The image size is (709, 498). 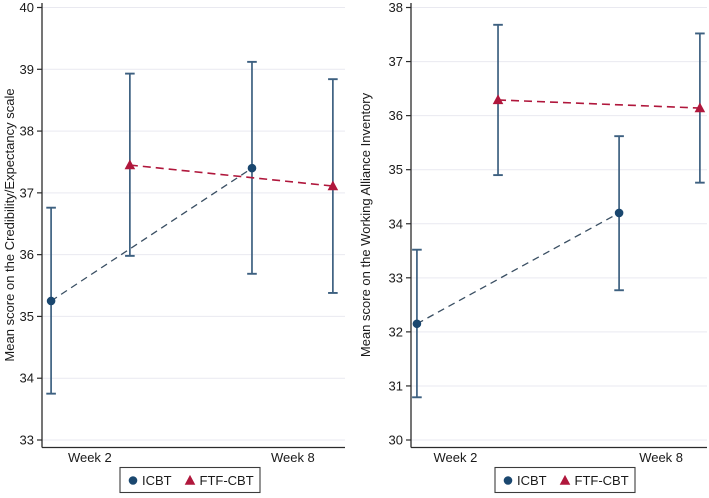 I want to click on y-tick-label: 32, so click(x=396, y=331).